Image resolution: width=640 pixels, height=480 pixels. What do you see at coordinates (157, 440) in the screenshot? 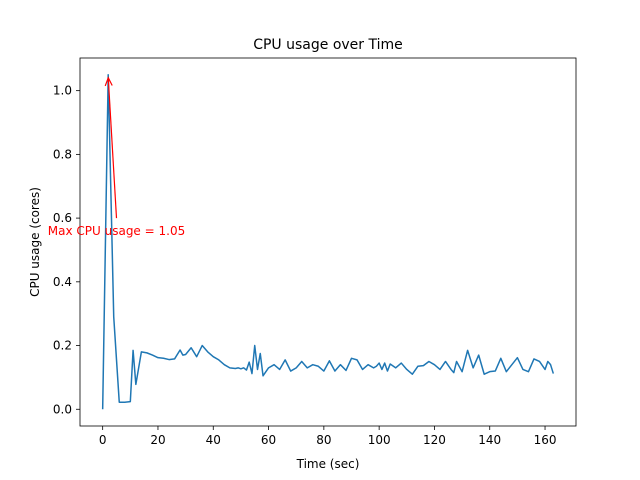
I see `x-tick-label: 20` at bounding box center [157, 440].